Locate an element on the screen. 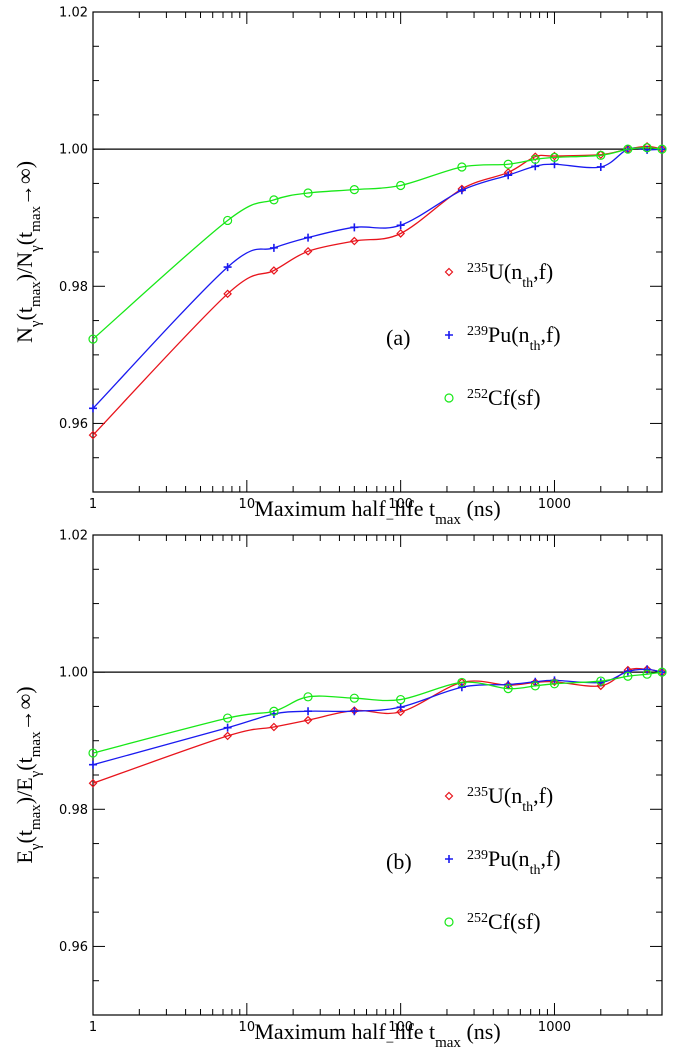  y-axis-label: Eγ(tmax)/Eγ(tmax→∞) is located at coordinates (28, 774).